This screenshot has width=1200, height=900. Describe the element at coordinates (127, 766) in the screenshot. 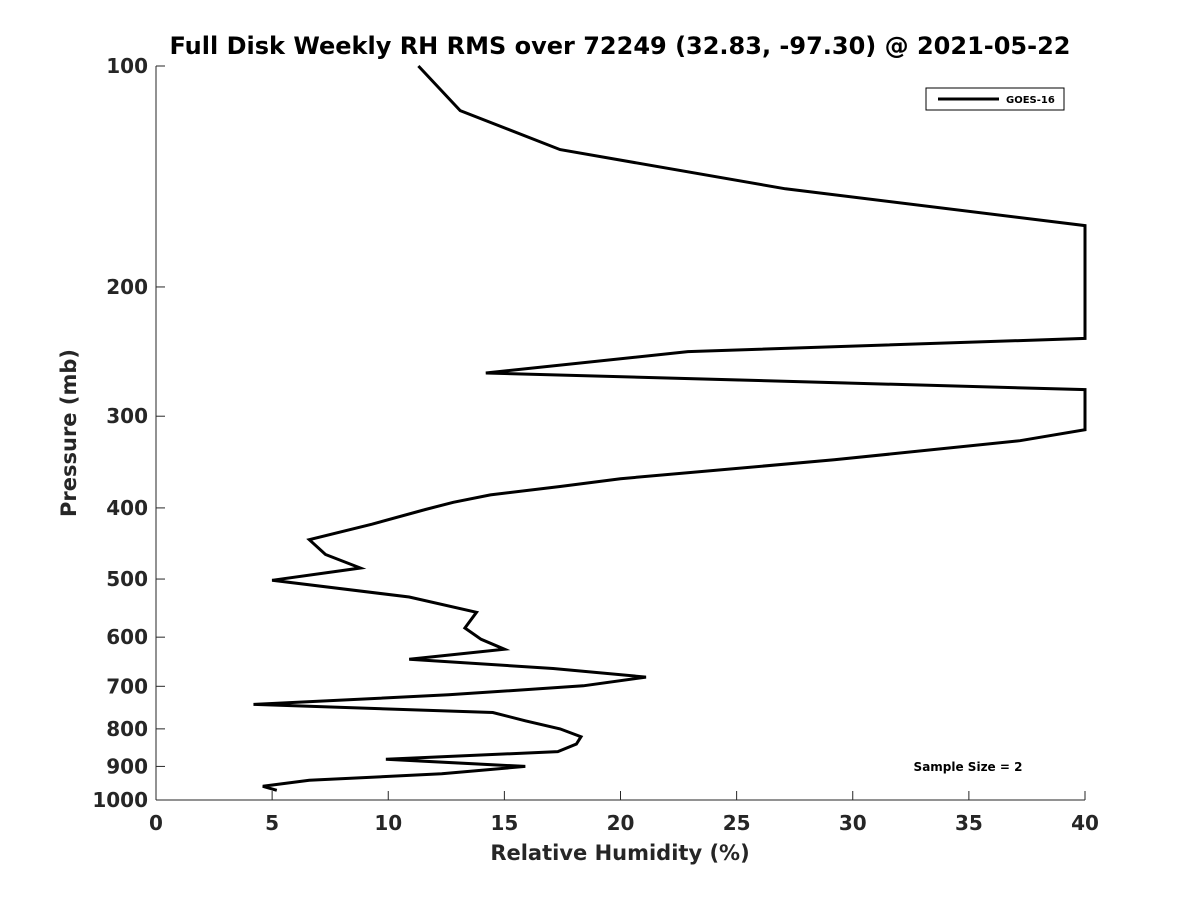

I see `y-tick-label-900: 900` at that location.